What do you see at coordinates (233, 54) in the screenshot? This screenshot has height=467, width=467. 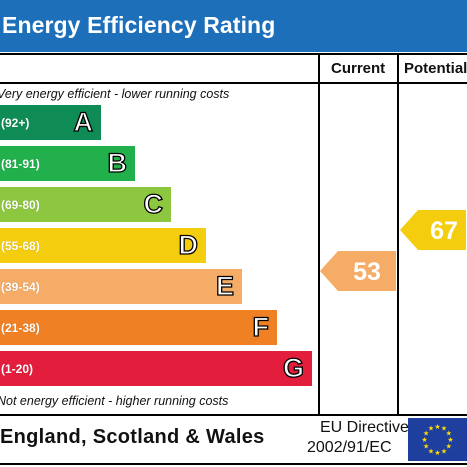 I see `header-top-rule` at bounding box center [233, 54].